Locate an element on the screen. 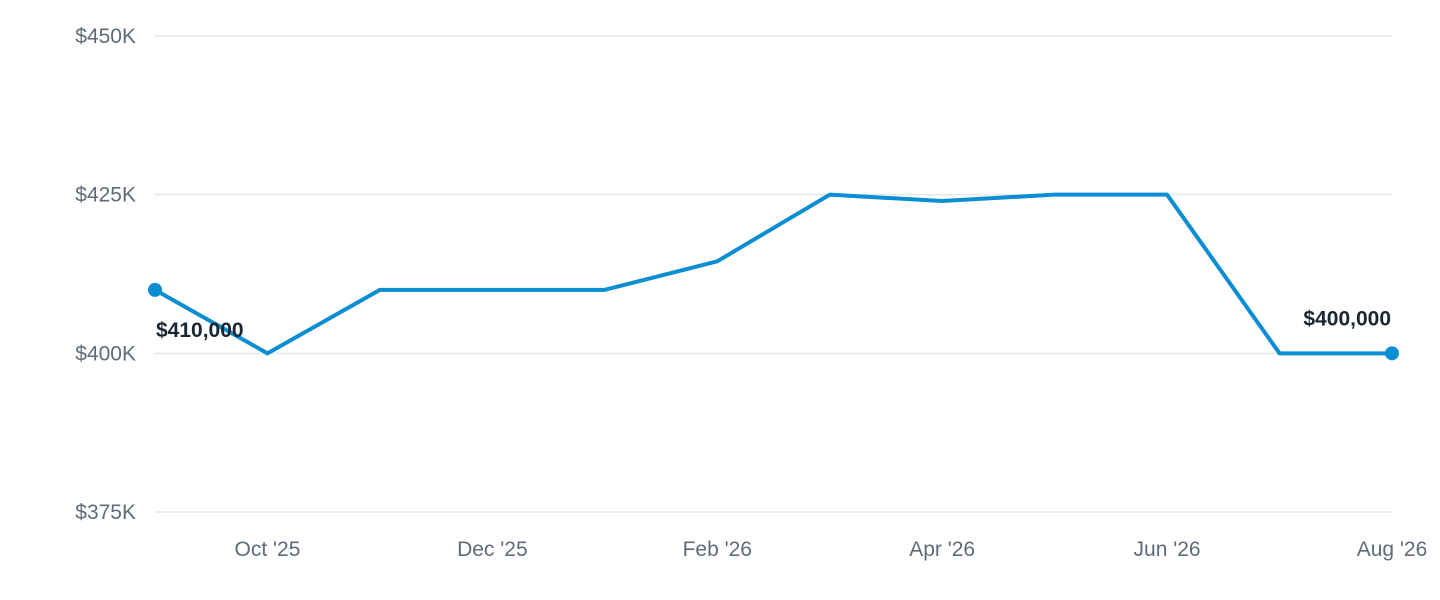 Image resolution: width=1440 pixels, height=600 pixels. y-axis: $375K $400K $425K $450K is located at coordinates (105, 274).